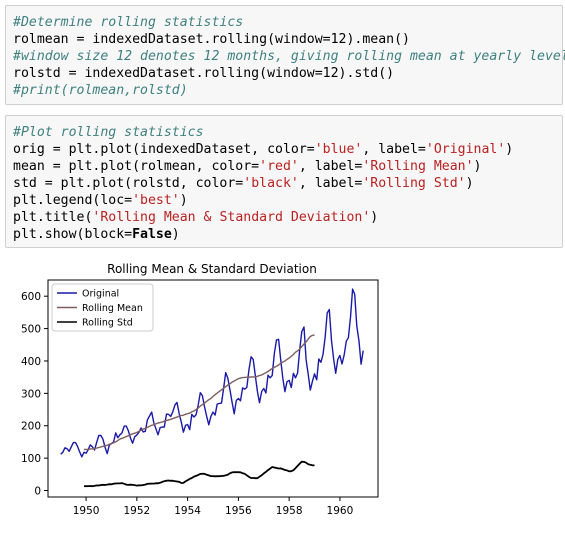  Describe the element at coordinates (279, 166) in the screenshot. I see `code-token: 'red'` at that location.